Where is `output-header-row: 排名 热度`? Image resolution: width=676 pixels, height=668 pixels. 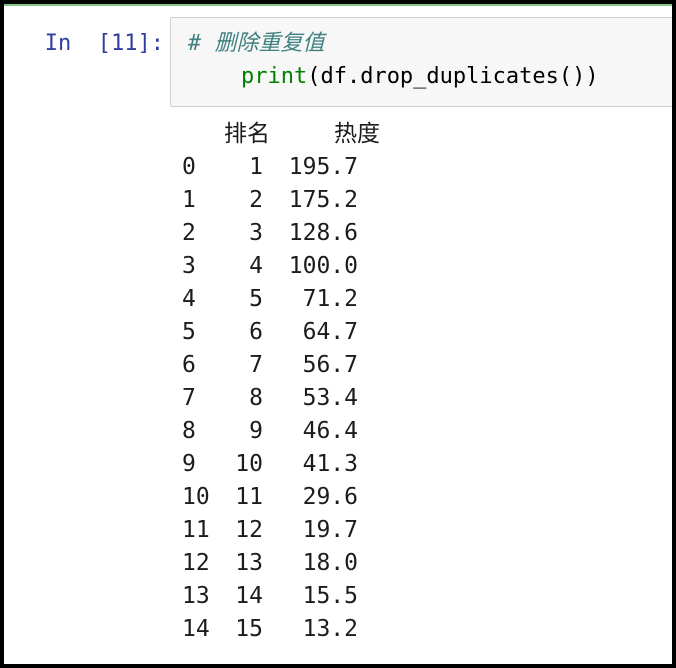
output-header-row: 排名 热度 is located at coordinates (281, 134).